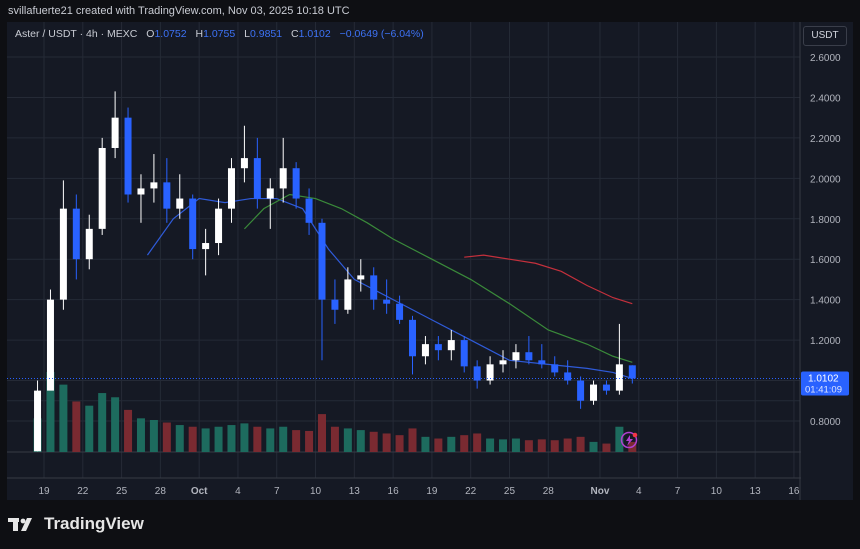 The width and height of the screenshot is (860, 549). Describe the element at coordinates (635, 435) in the screenshot. I see `notification-dot` at that location.